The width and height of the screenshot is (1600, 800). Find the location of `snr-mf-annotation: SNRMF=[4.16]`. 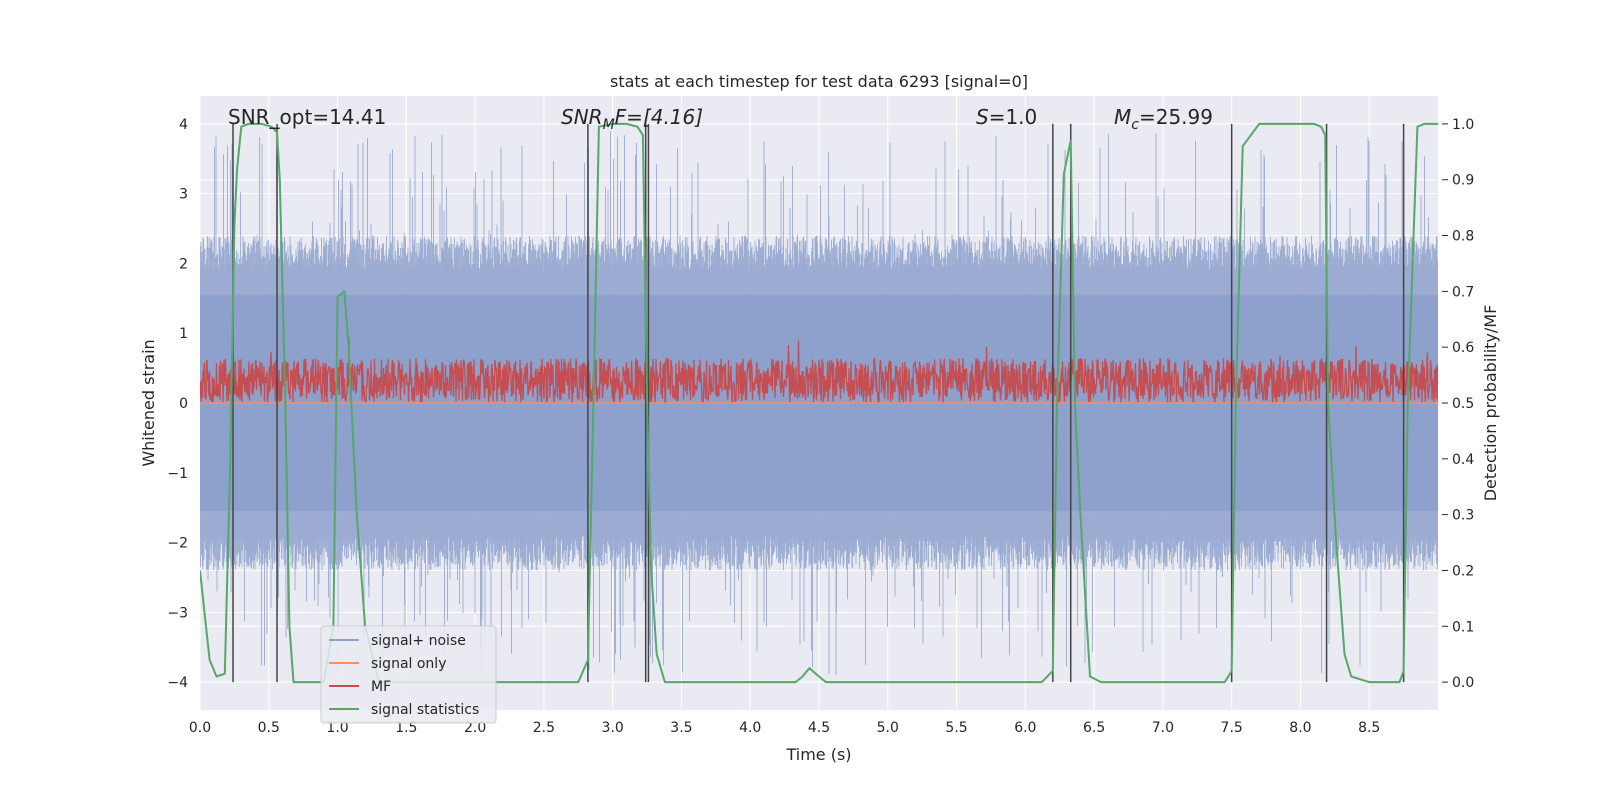

snr-mf-annotation: SNRMF=[4.16] is located at coordinates (632, 119).